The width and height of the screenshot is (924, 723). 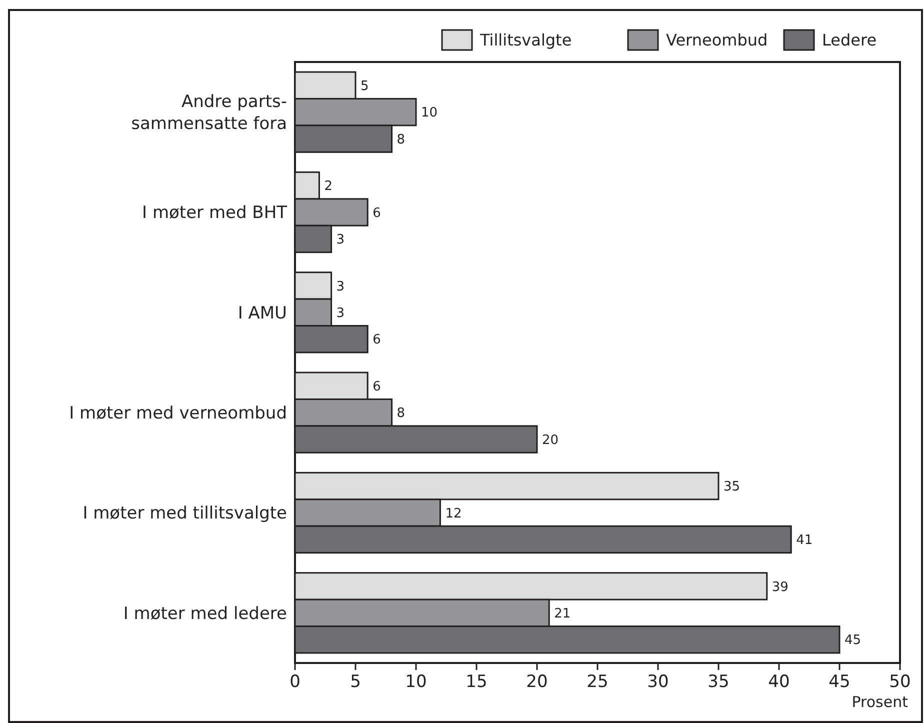 What do you see at coordinates (804, 540) in the screenshot?
I see `data-label: 41` at bounding box center [804, 540].